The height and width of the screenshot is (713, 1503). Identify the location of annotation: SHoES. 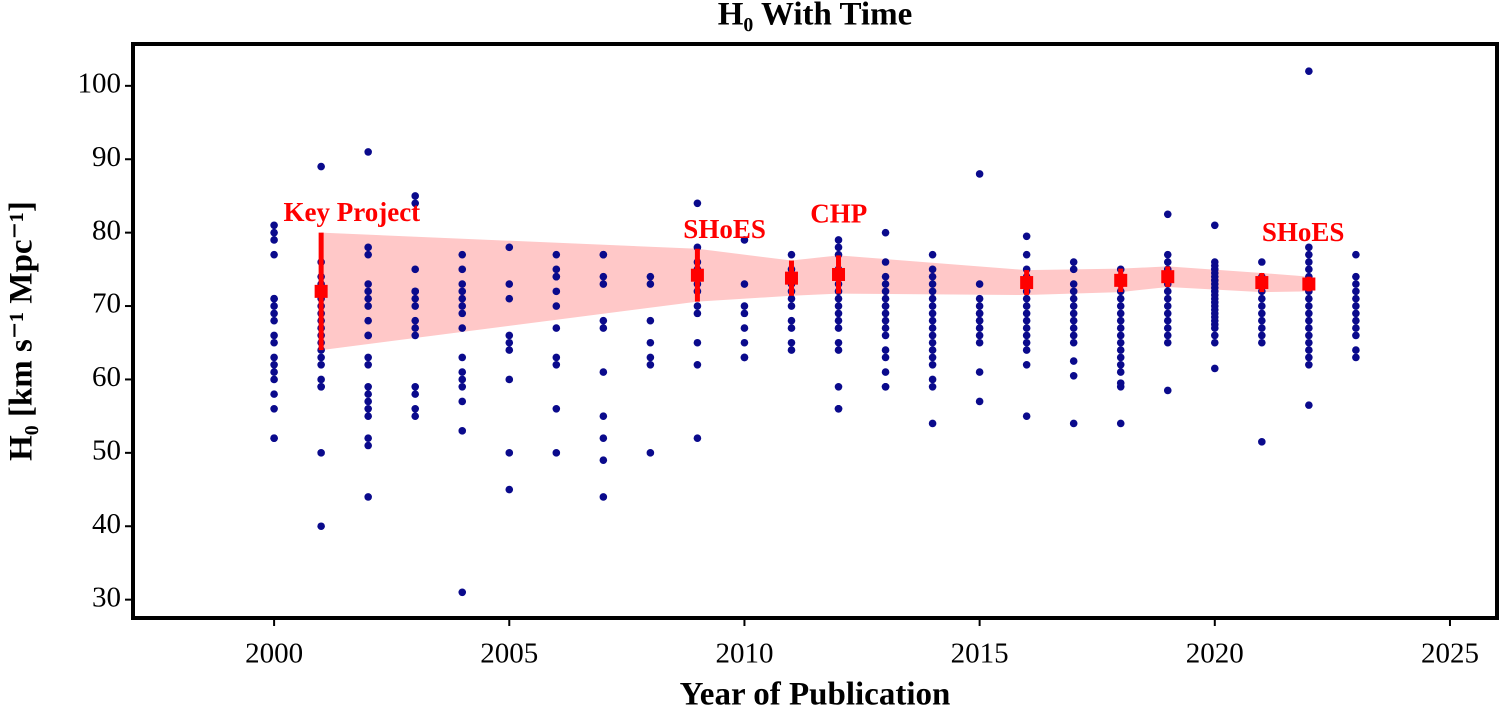
(724, 229).